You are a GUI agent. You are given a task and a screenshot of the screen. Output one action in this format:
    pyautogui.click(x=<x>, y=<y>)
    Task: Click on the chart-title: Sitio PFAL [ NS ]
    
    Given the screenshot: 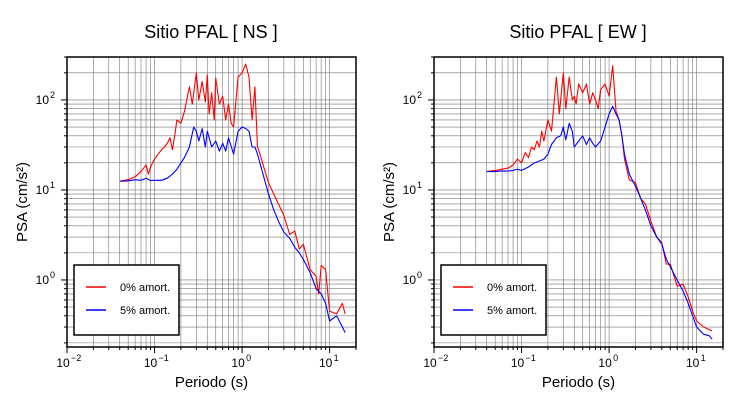 What is the action you would take?
    pyautogui.click(x=210, y=32)
    